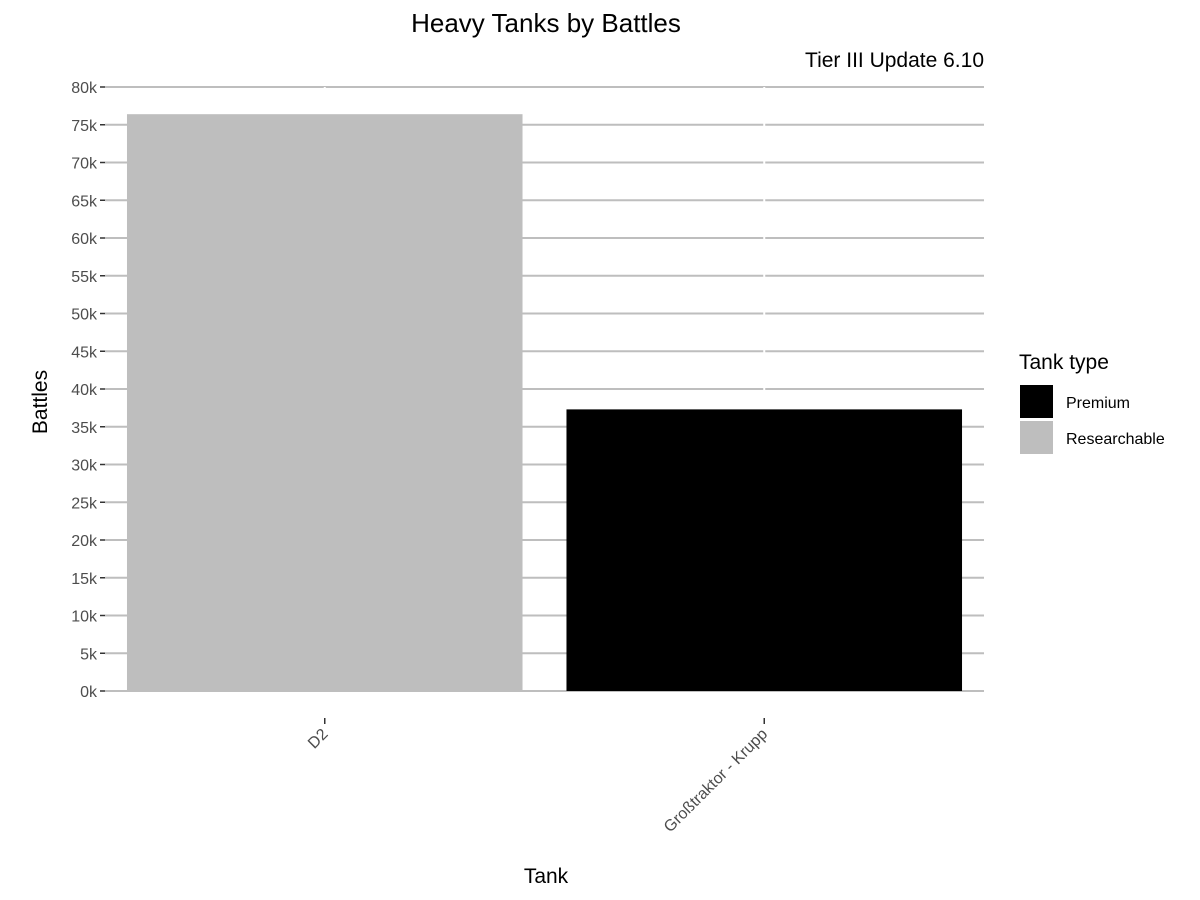 Image resolution: width=1200 pixels, height=900 pixels. I want to click on y-tick-label: 15k, so click(84, 579).